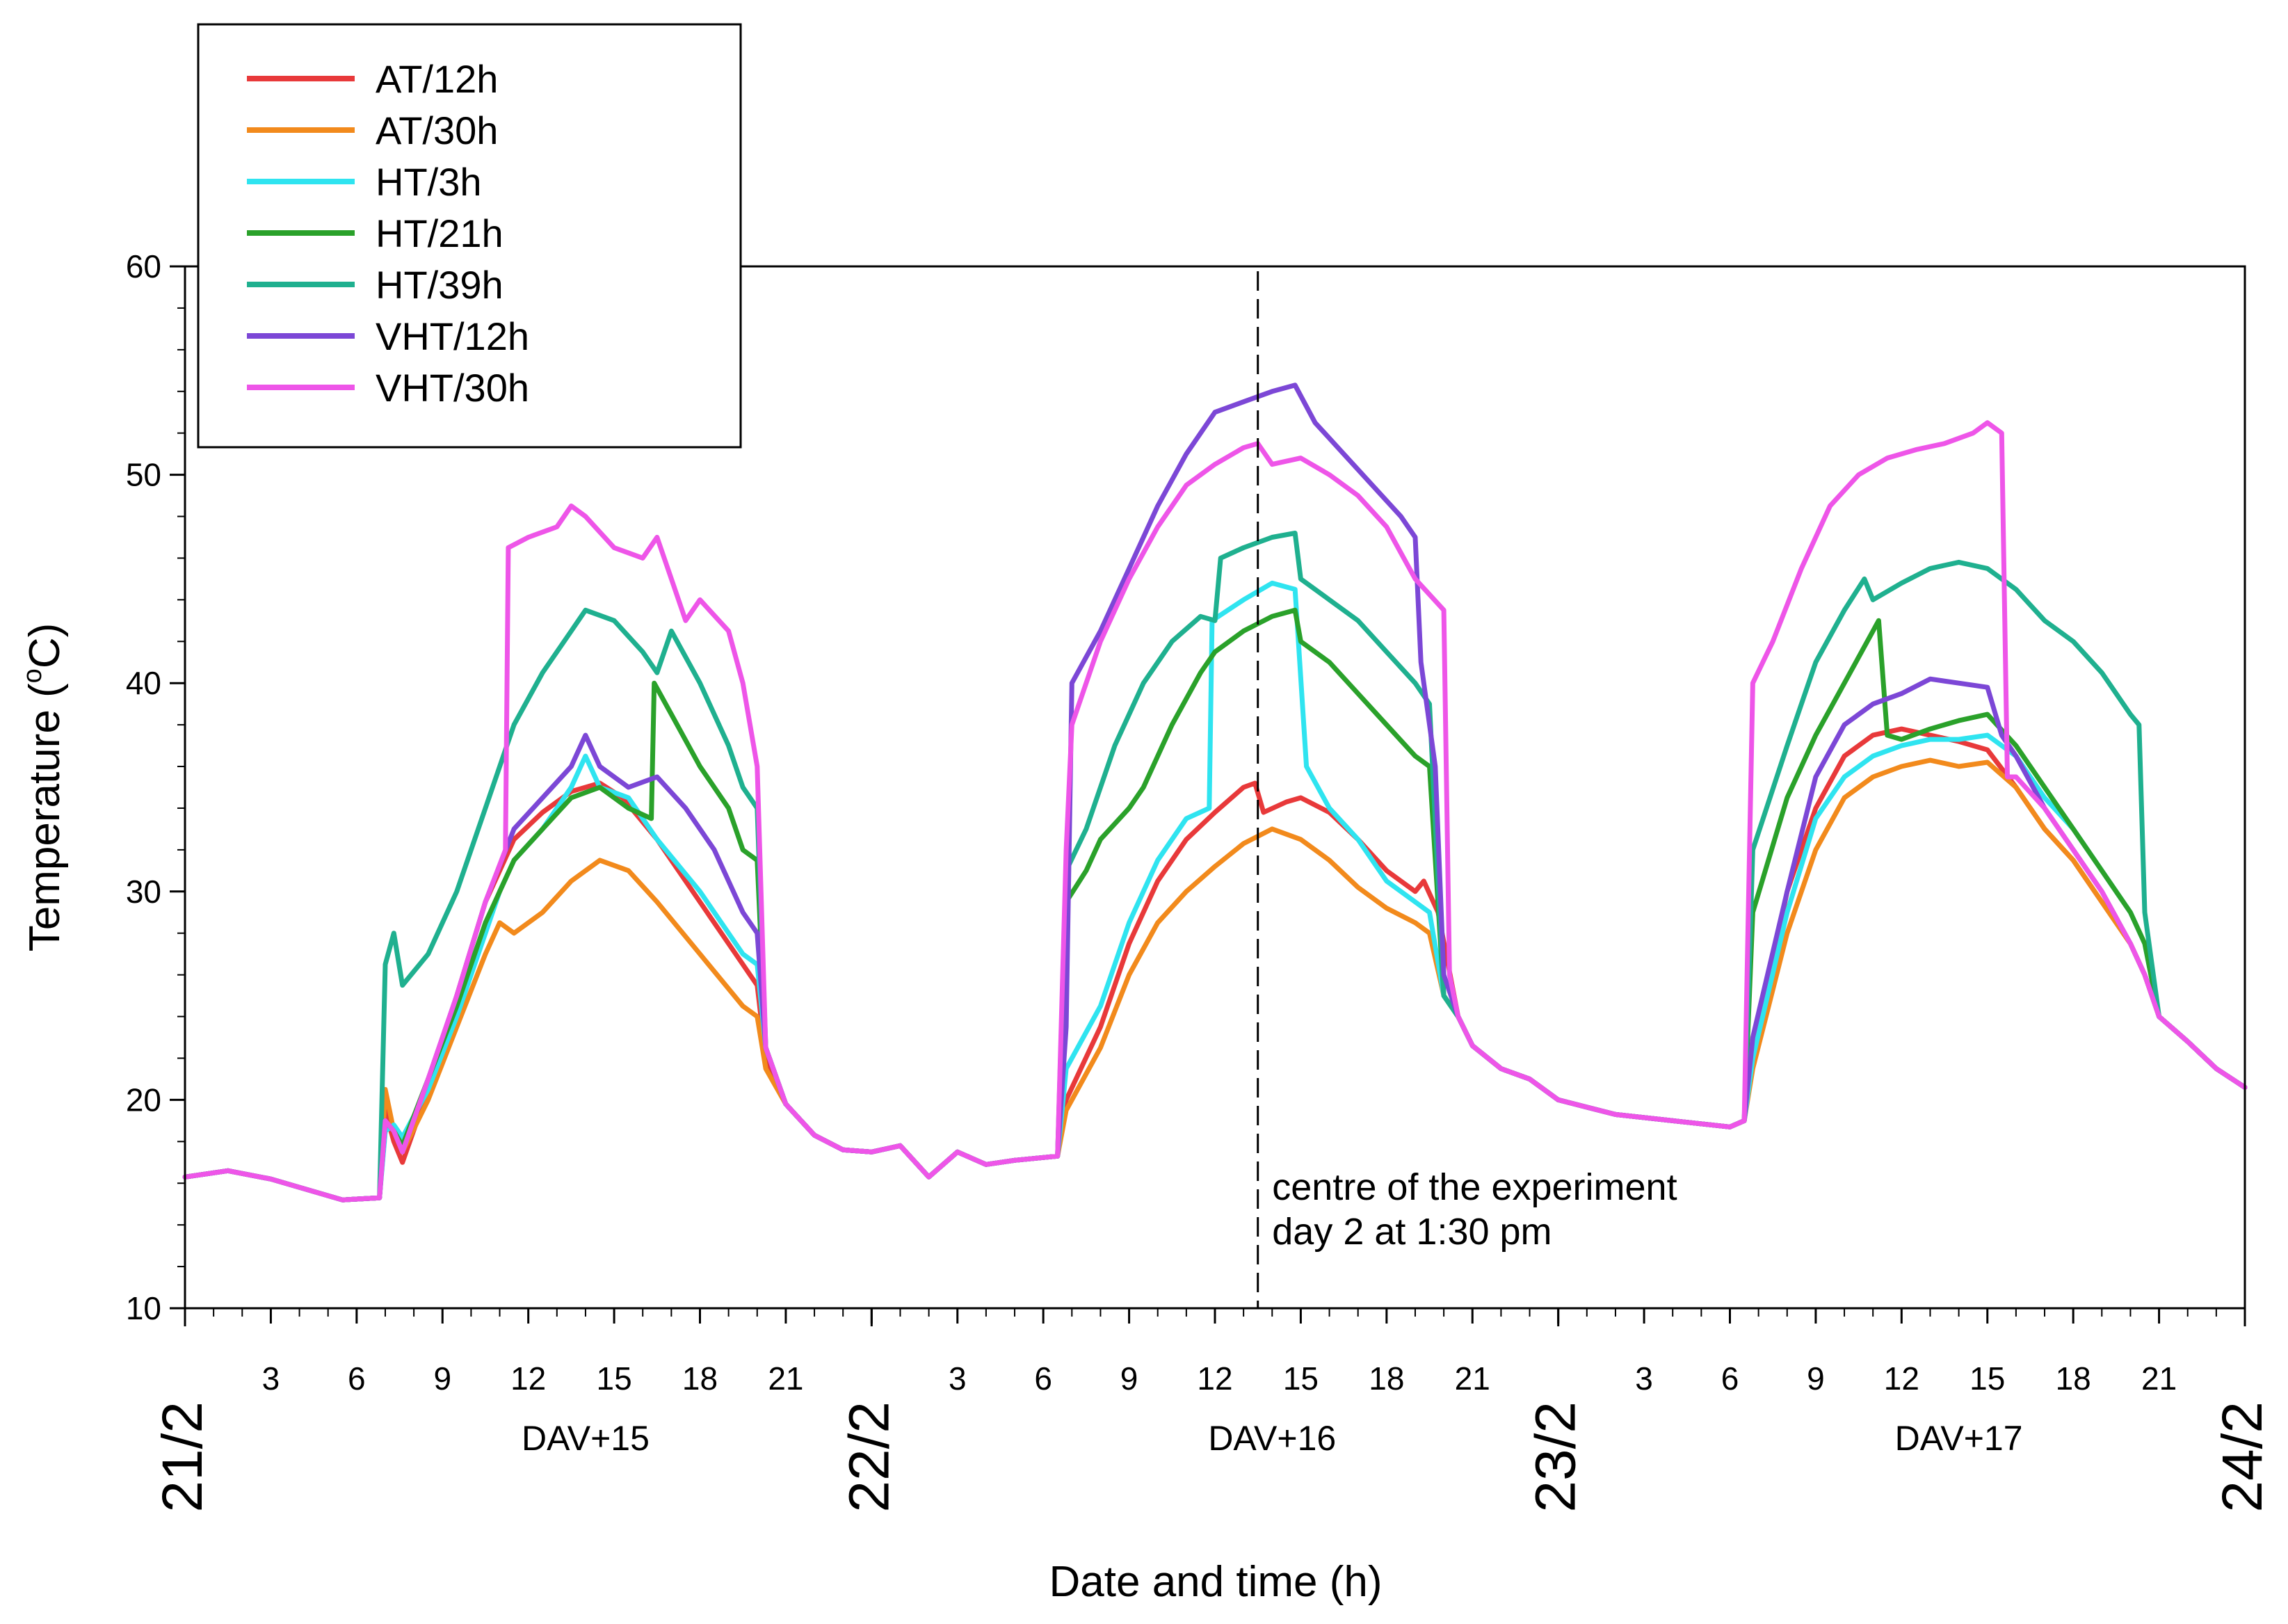  What do you see at coordinates (437, 79) in the screenshot?
I see `legend-label-1: AT/12h` at bounding box center [437, 79].